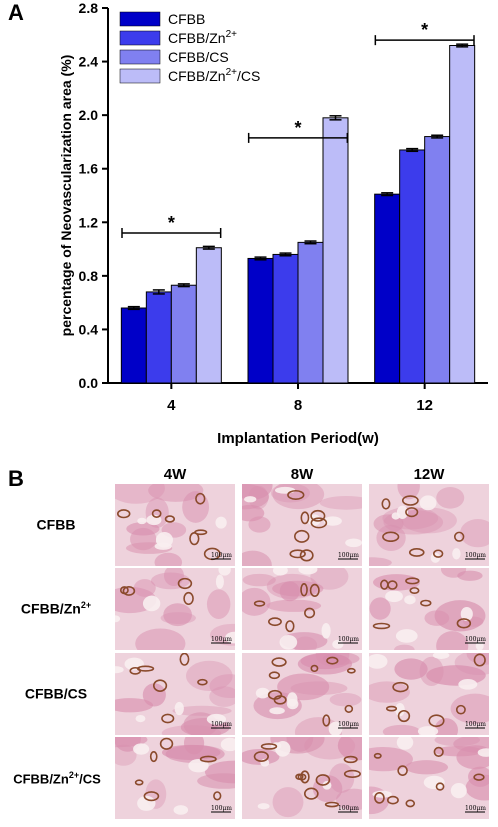 This screenshot has height=827, width=498. I want to click on micrograph-4w-row1: 100μm, so click(175, 525).